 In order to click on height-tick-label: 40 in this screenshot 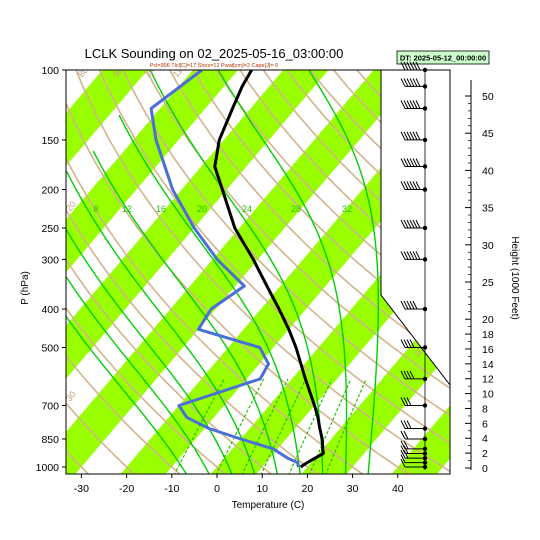, I will do `click(488, 171)`.